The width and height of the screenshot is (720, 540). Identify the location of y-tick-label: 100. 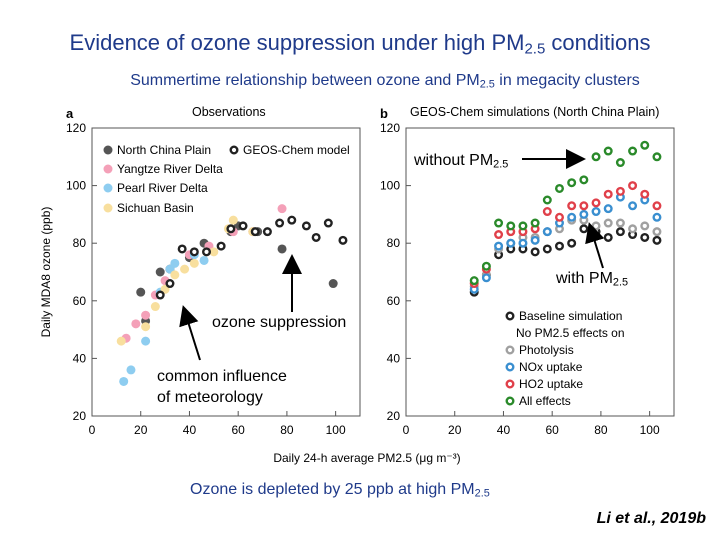
(390, 186).